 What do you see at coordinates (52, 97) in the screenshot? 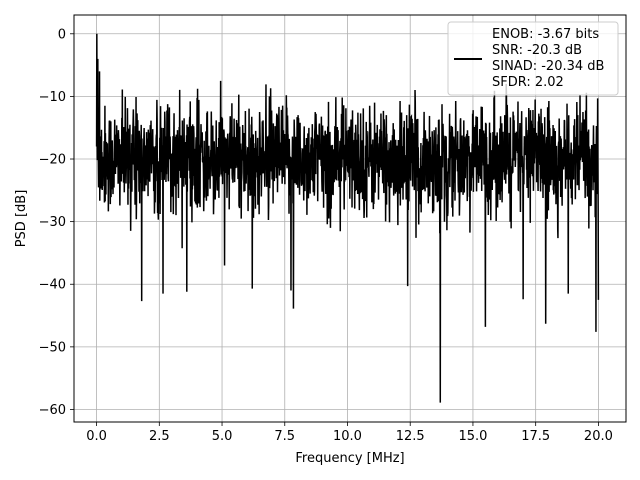
I see `y-tick-label: −10` at bounding box center [52, 97].